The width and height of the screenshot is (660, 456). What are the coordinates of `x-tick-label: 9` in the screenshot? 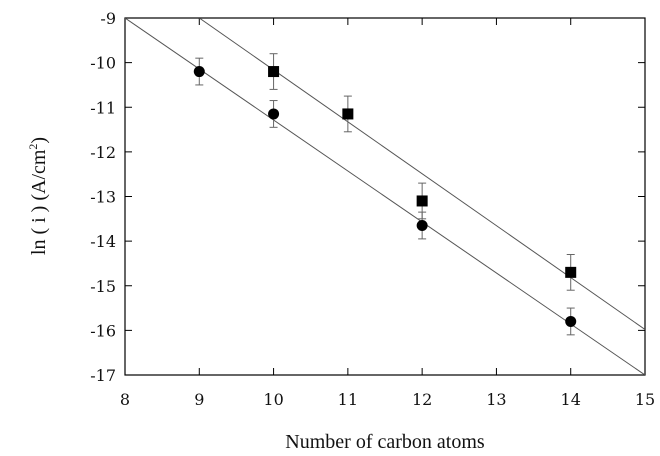 It's located at (199, 399).